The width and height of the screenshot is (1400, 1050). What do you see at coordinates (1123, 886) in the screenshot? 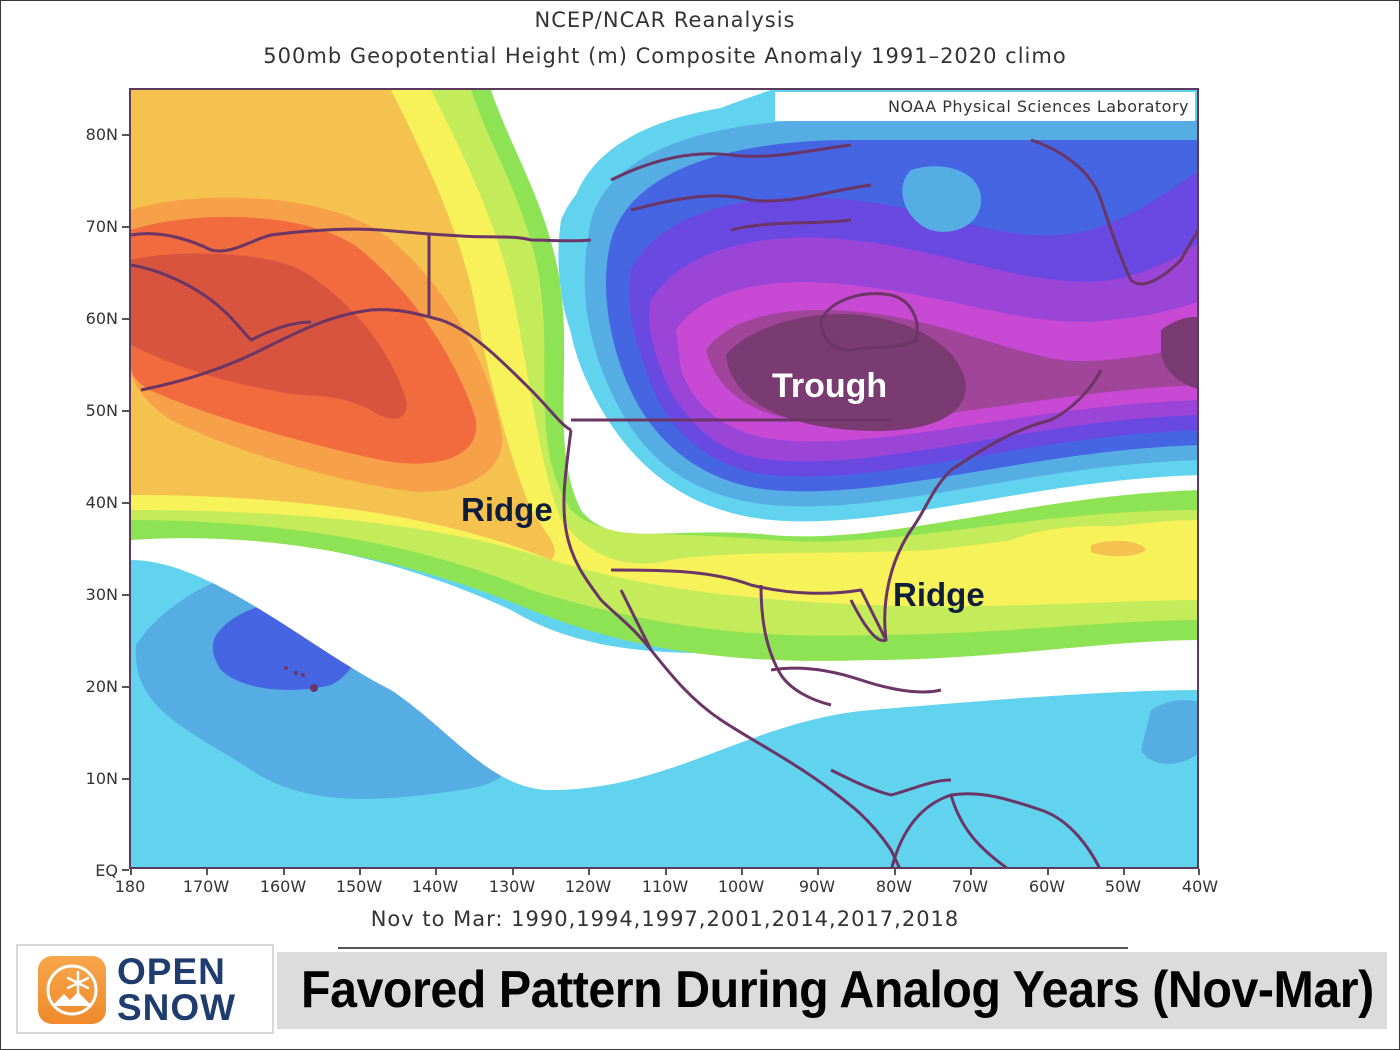
I see `lon-label: 50W` at bounding box center [1123, 886].